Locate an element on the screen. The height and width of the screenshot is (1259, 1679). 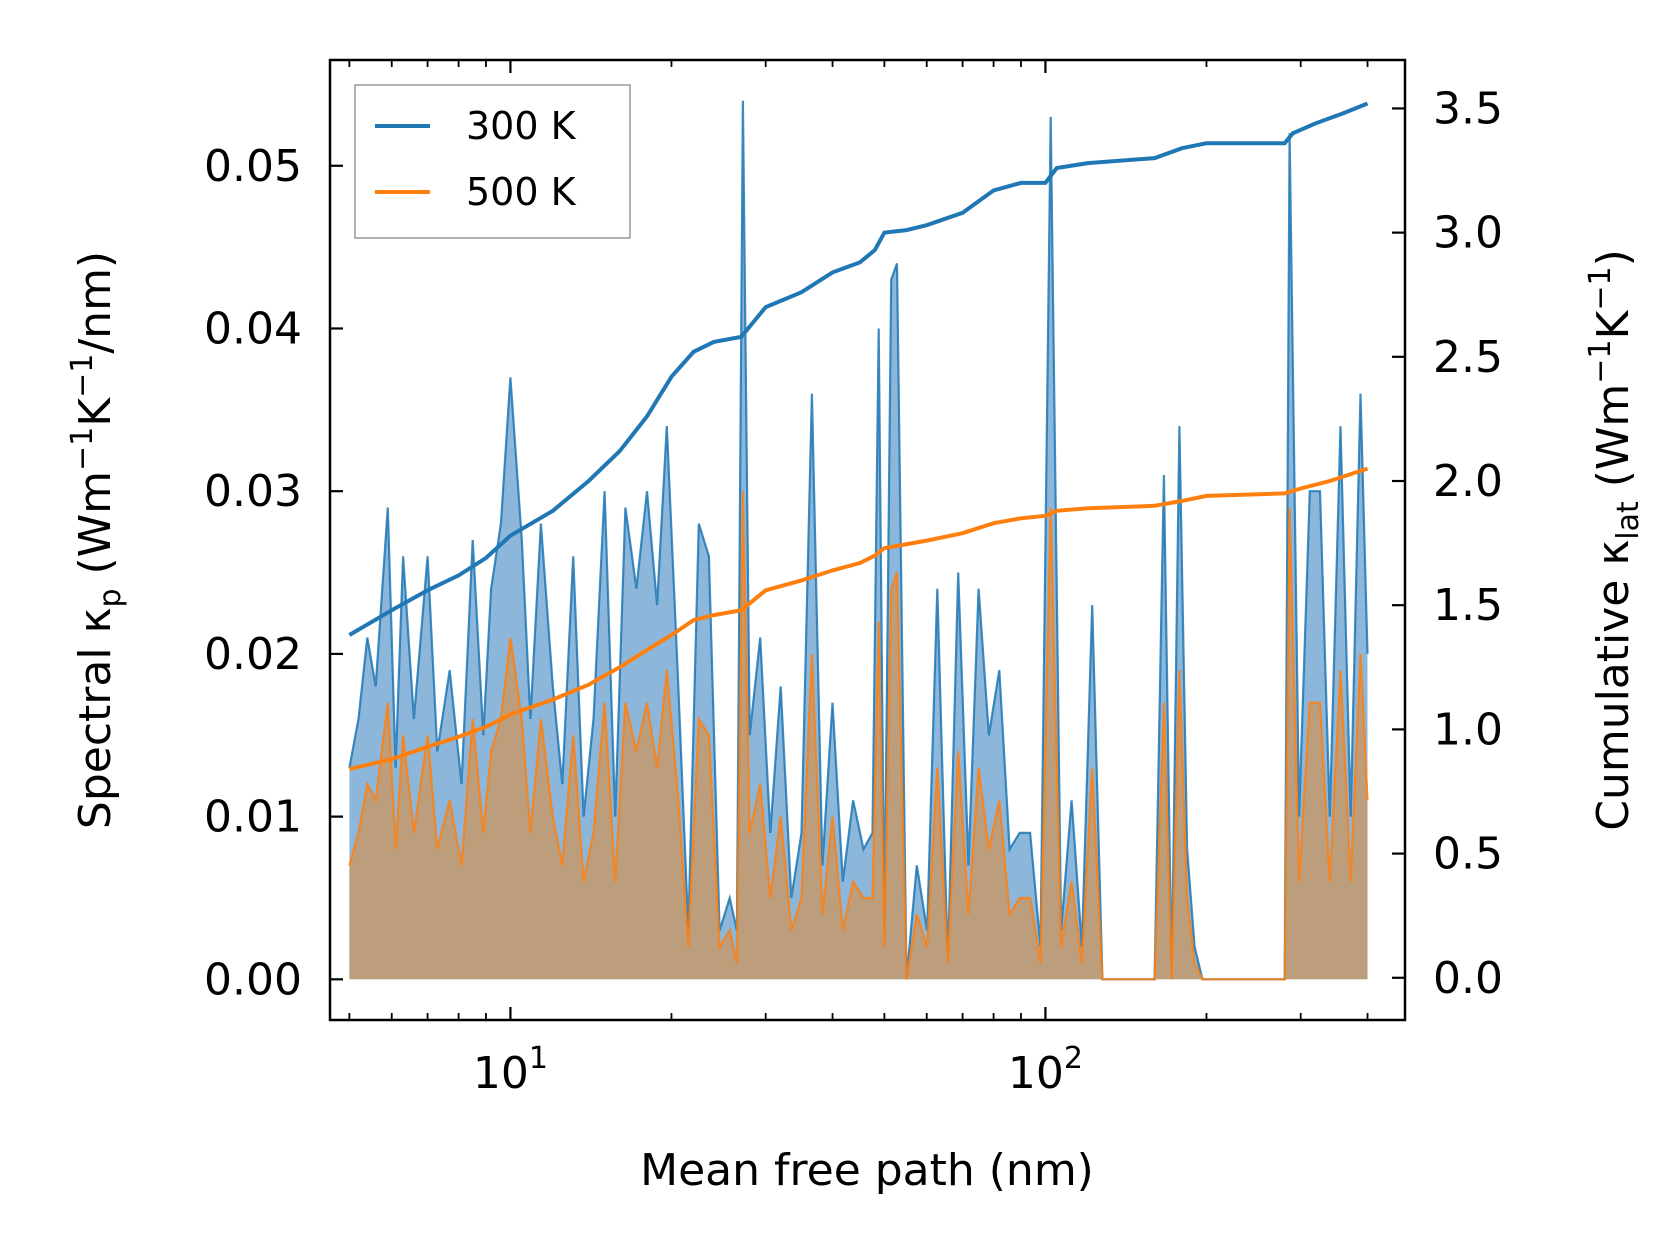
y-left-tick-label: 0.02 is located at coordinates (253, 654).